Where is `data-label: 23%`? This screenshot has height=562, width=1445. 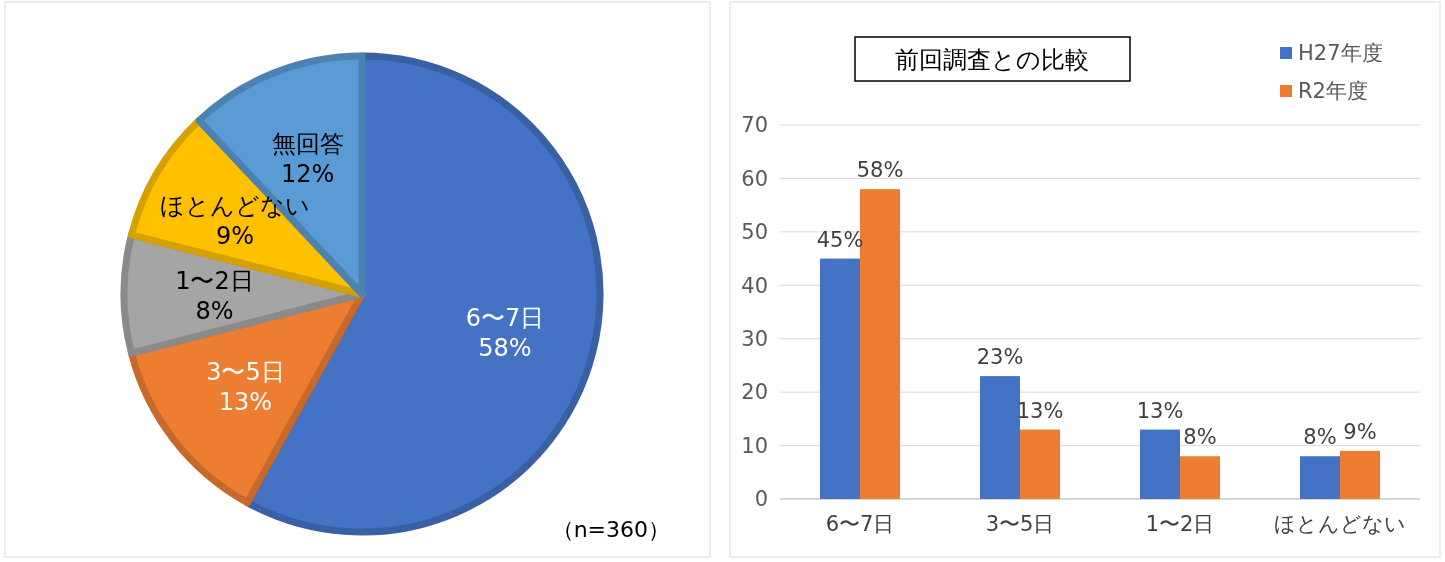 data-label: 23% is located at coordinates (1000, 357).